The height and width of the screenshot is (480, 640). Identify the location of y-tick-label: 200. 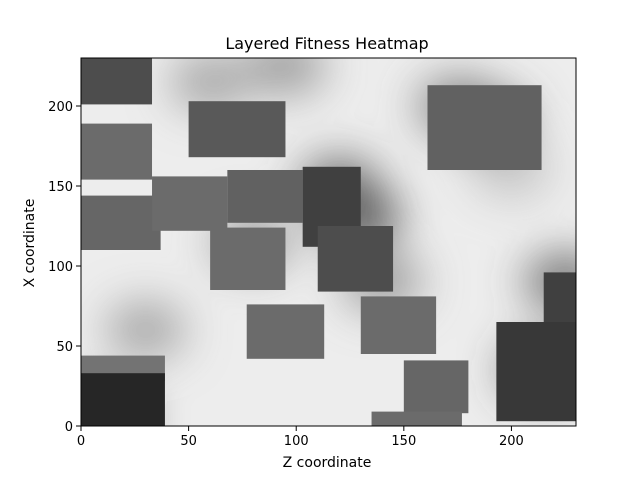
(60, 107).